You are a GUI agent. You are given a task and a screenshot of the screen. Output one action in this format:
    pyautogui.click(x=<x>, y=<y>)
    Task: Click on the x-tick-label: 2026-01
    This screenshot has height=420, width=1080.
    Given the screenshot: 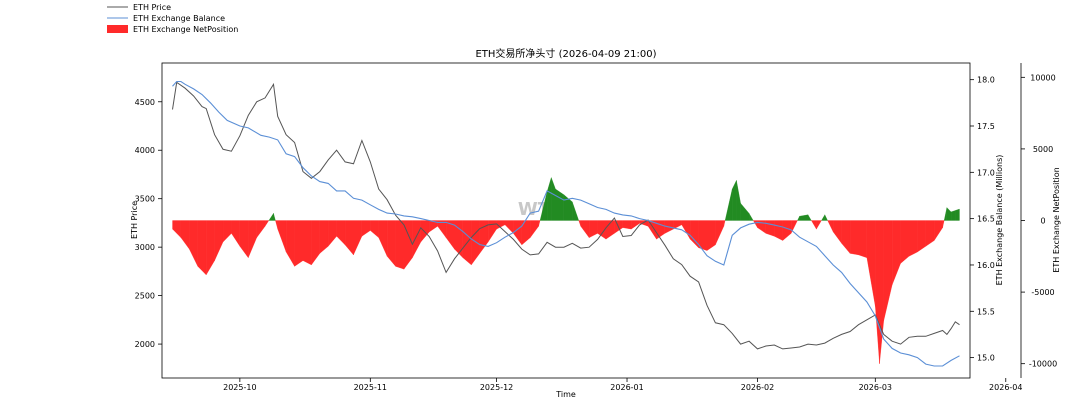 What is the action you would take?
    pyautogui.click(x=626, y=387)
    